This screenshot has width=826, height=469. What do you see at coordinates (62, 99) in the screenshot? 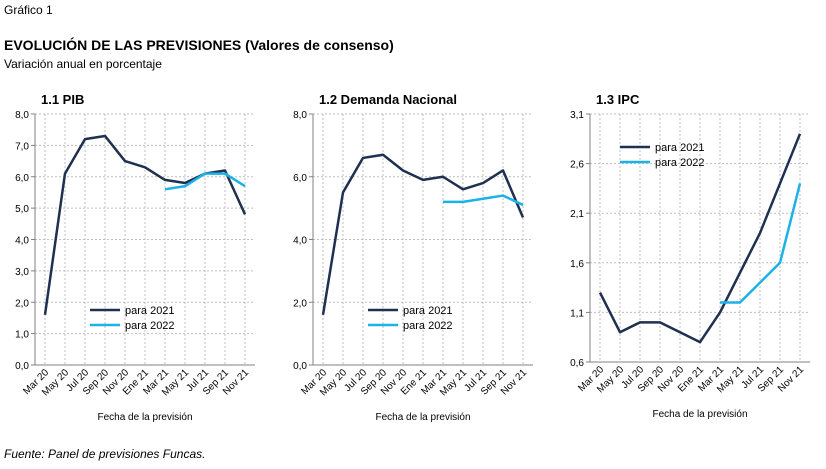
I see `chart-title: 1.1 PIB` at bounding box center [62, 99].